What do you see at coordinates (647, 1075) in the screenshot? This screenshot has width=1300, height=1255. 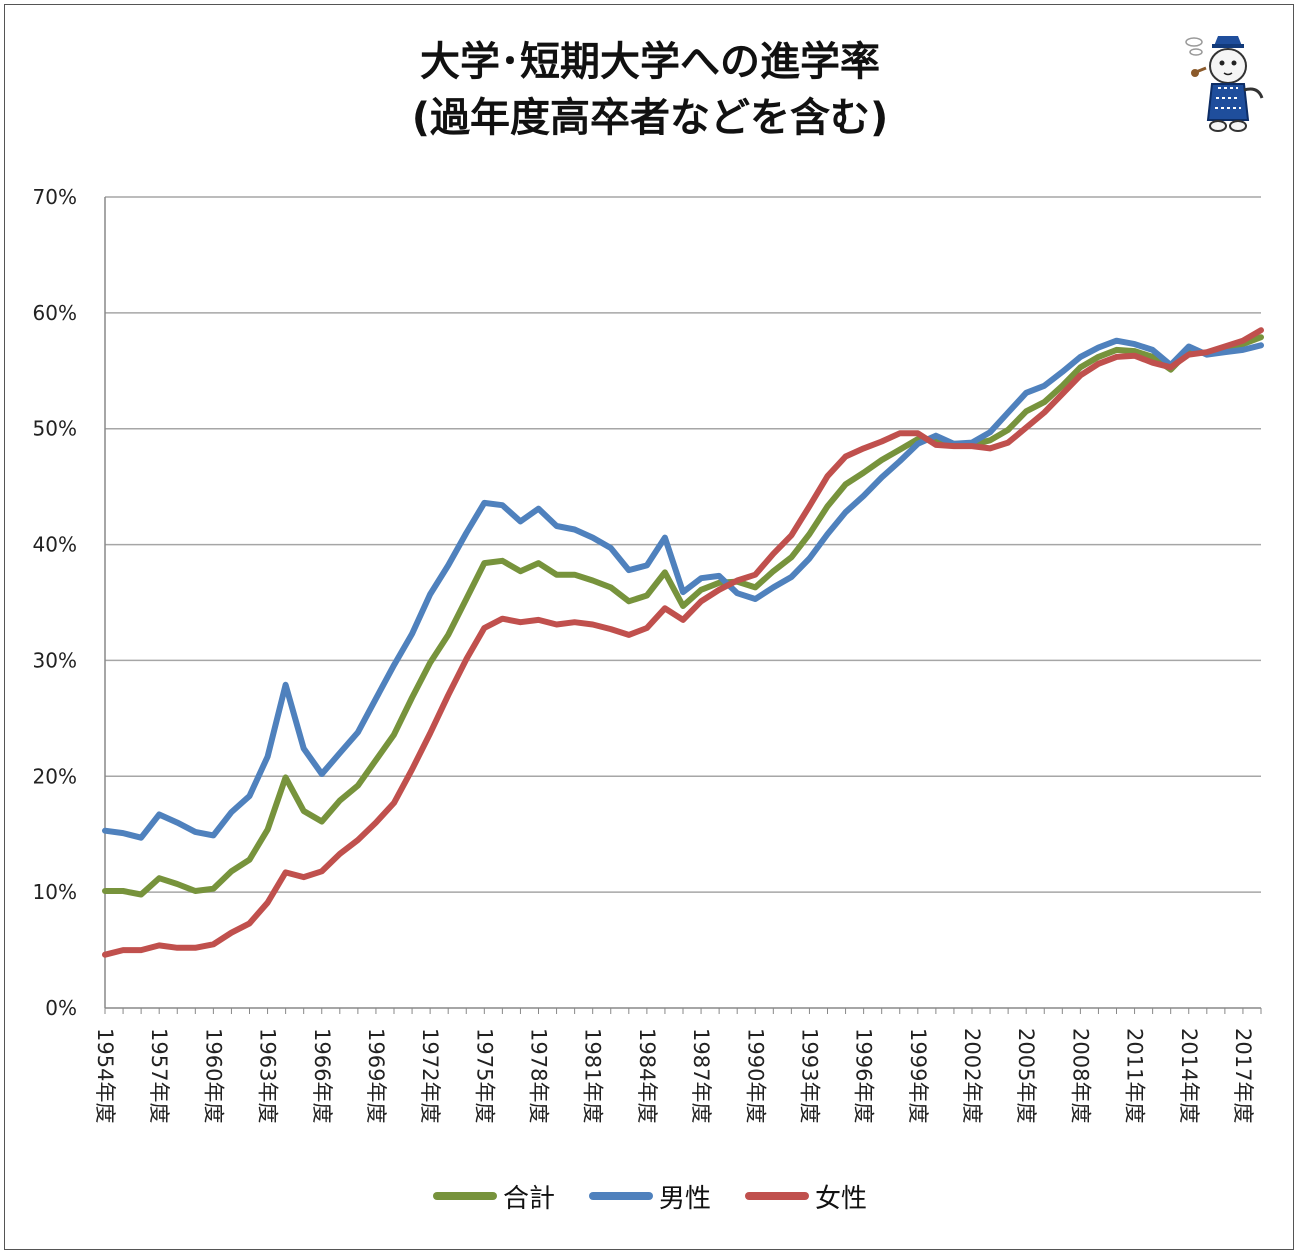 I see `x-tick-label: 1984年度` at bounding box center [647, 1075].